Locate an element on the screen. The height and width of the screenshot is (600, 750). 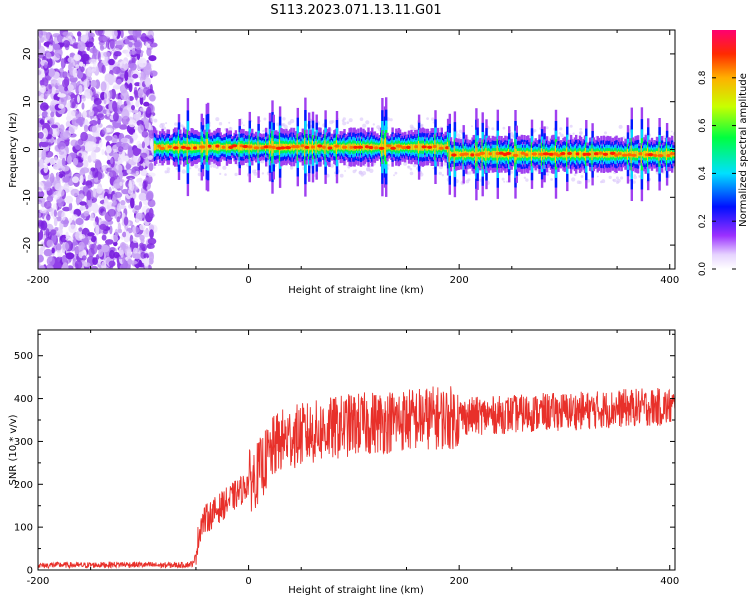
x-tick-label: 400 is located at coordinates (669, 581).